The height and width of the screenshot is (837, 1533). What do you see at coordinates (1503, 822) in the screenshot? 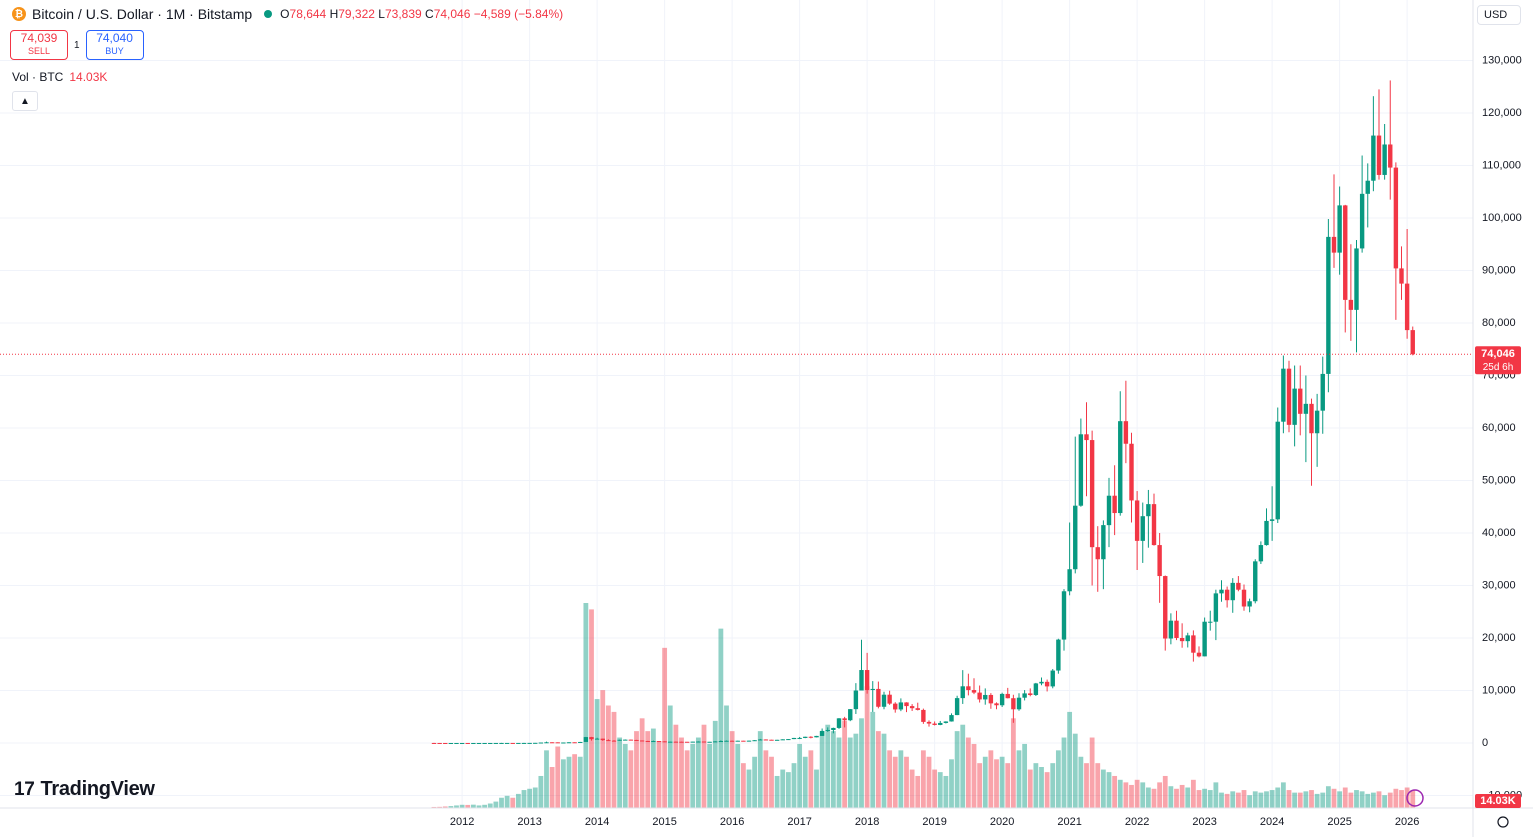
I see `settings-icon` at bounding box center [1503, 822].